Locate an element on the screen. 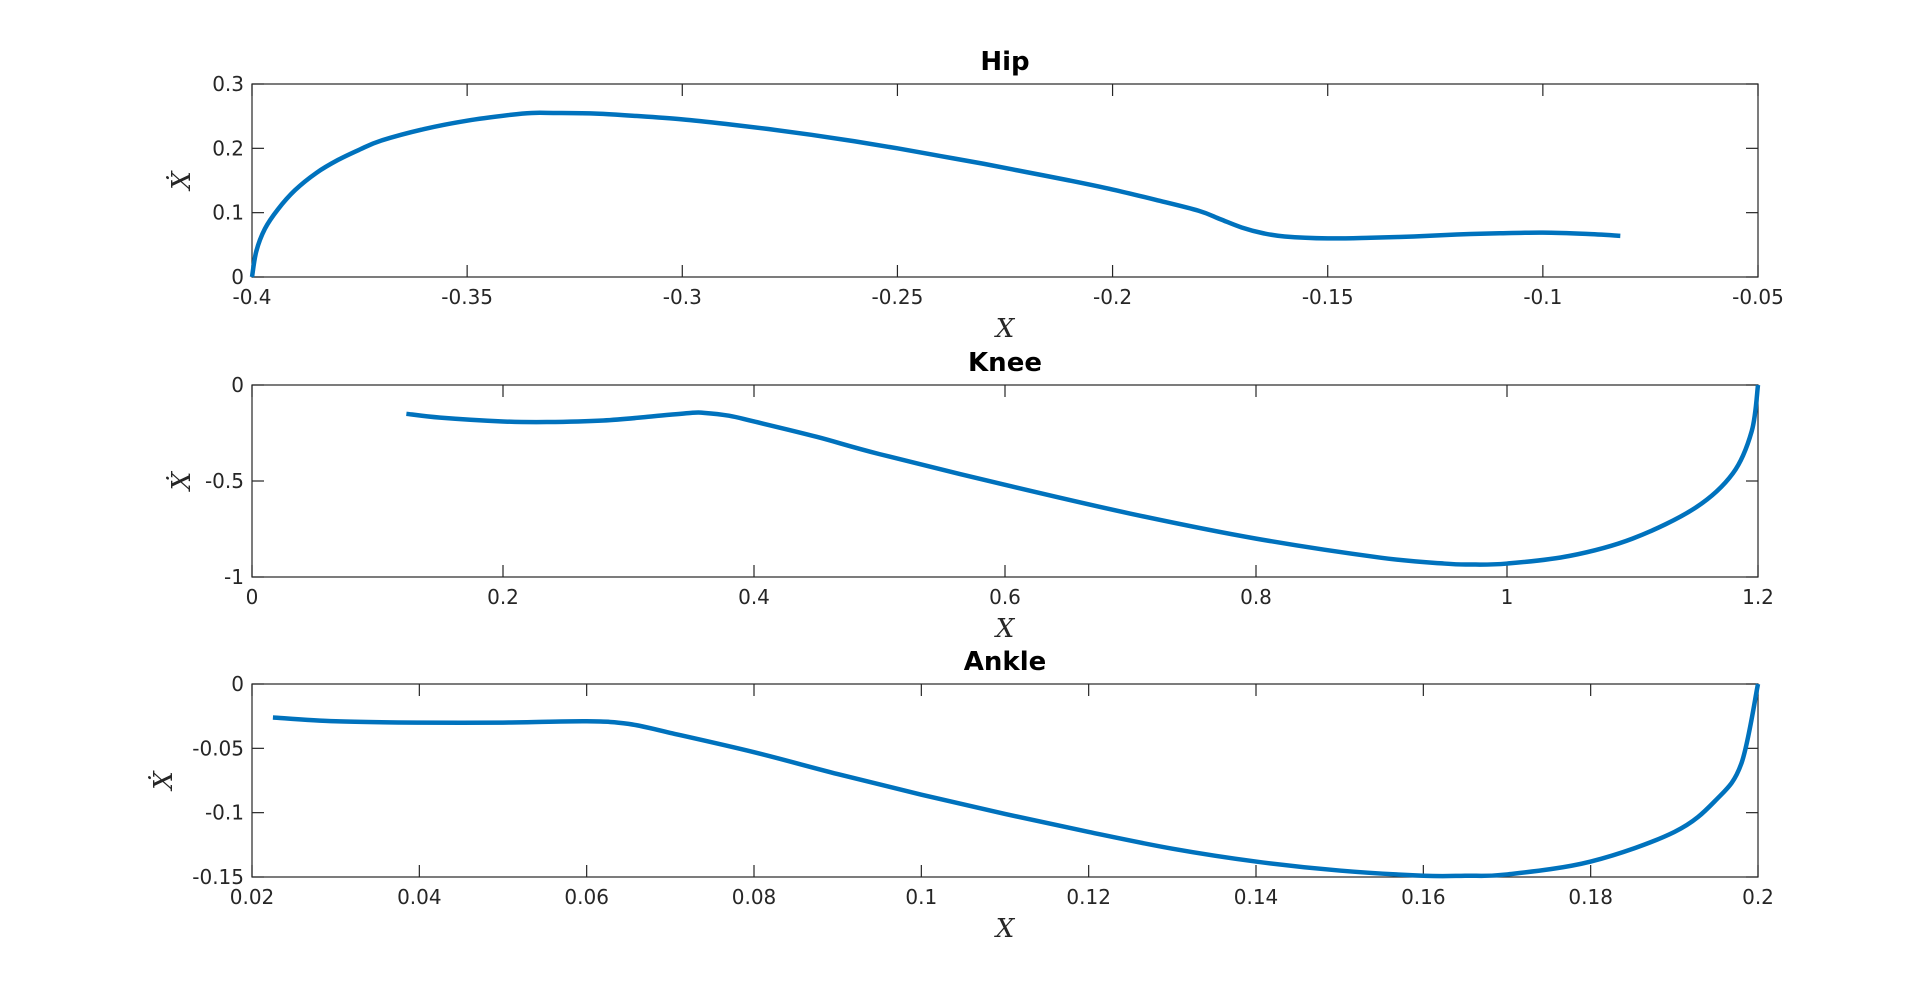  x-tick-label: -0.4 is located at coordinates (251, 297).